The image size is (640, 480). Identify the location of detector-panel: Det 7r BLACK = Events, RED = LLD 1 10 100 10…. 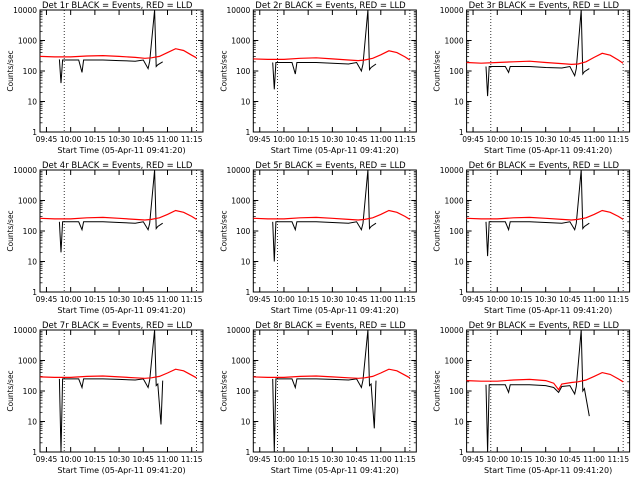
(105, 398).